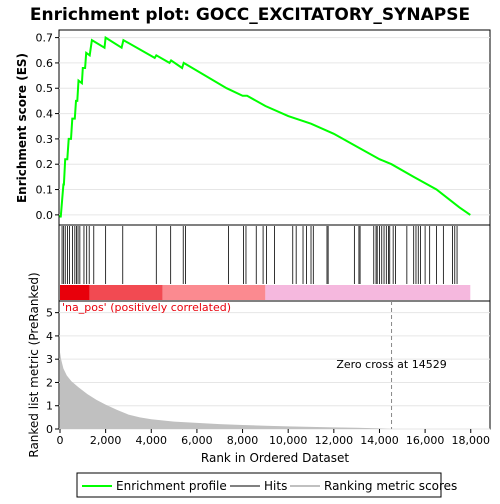 This screenshot has width=500, height=504. What do you see at coordinates (45, 114) in the screenshot?
I see `es-y-tick-label: 0.4` at bounding box center [45, 114].